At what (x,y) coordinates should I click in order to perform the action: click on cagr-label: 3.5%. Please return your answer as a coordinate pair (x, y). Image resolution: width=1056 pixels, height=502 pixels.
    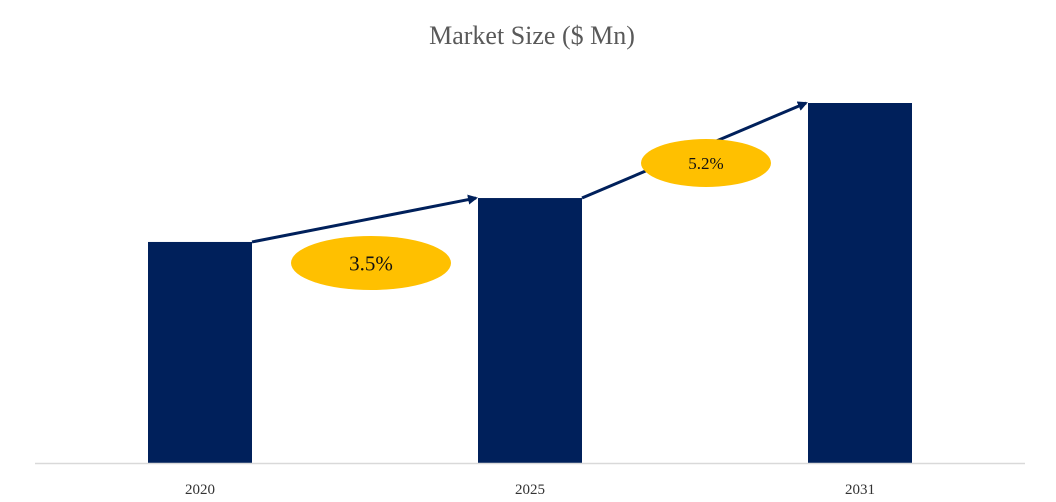
    Looking at the image, I should click on (371, 263).